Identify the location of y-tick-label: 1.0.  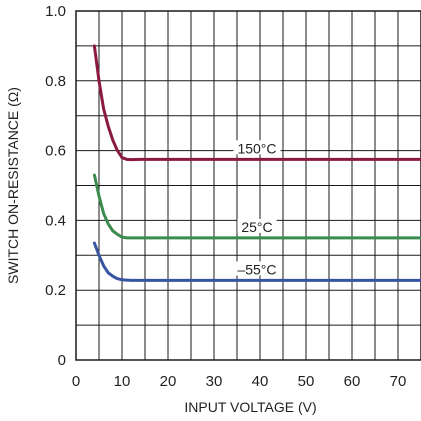
(55, 11).